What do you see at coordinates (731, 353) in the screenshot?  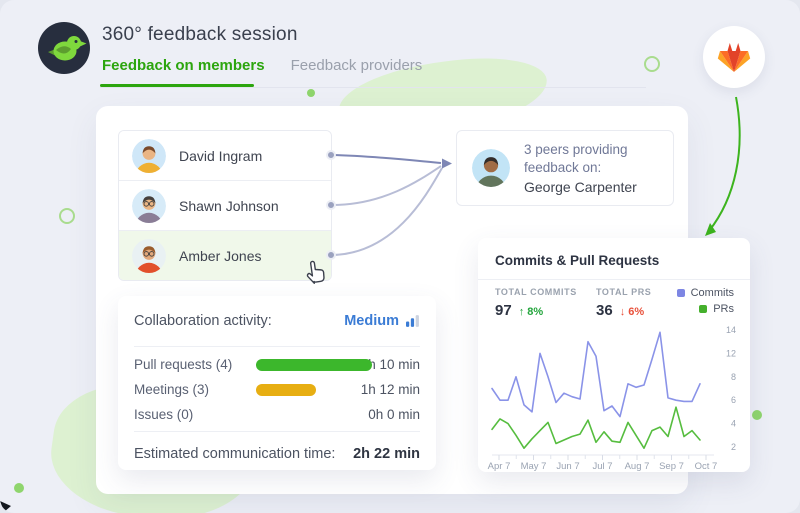 I see `svg-text: 12` at bounding box center [731, 353].